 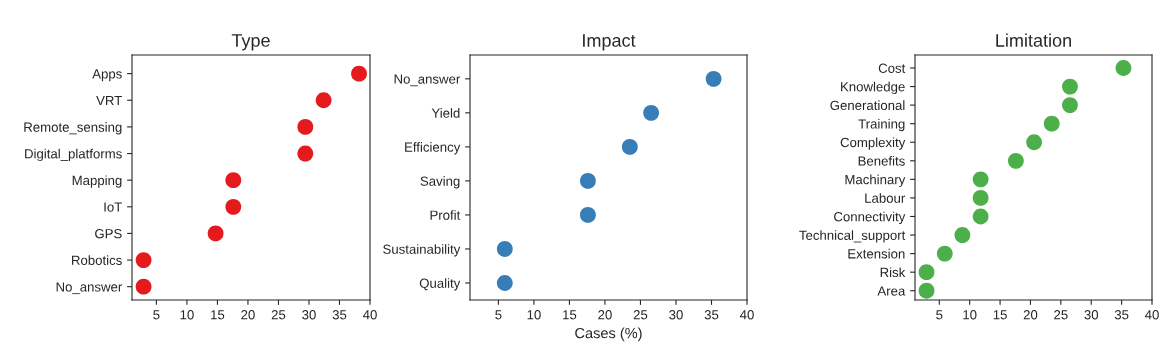 I want to click on y-tick-label: Machinary, so click(x=875, y=180).